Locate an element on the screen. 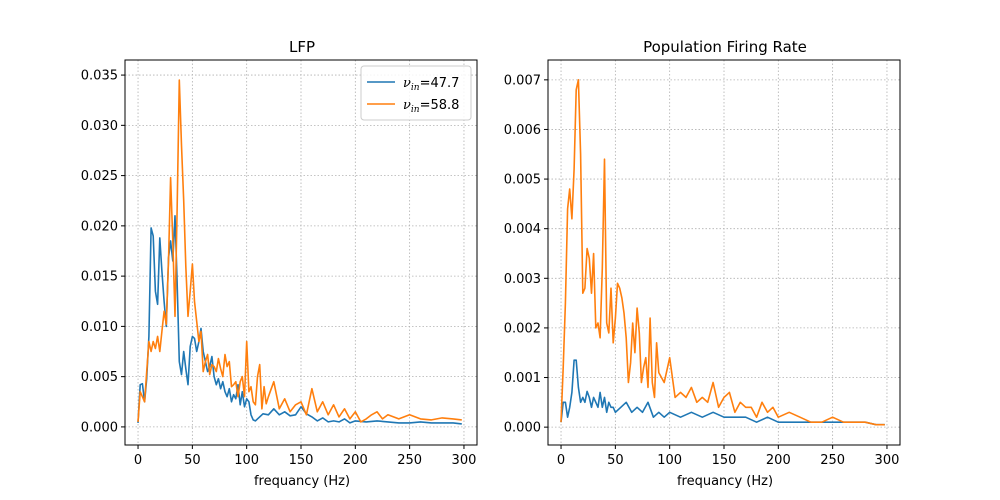  y-tick-label: 0.020 is located at coordinates (99, 226).